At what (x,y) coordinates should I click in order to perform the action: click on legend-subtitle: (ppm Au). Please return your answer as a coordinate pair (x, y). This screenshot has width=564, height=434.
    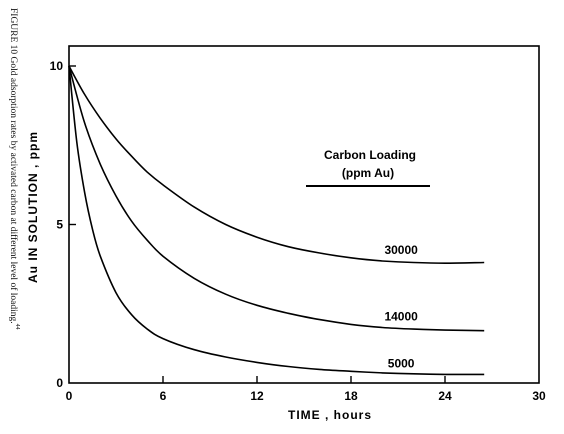
    Looking at the image, I should click on (368, 173).